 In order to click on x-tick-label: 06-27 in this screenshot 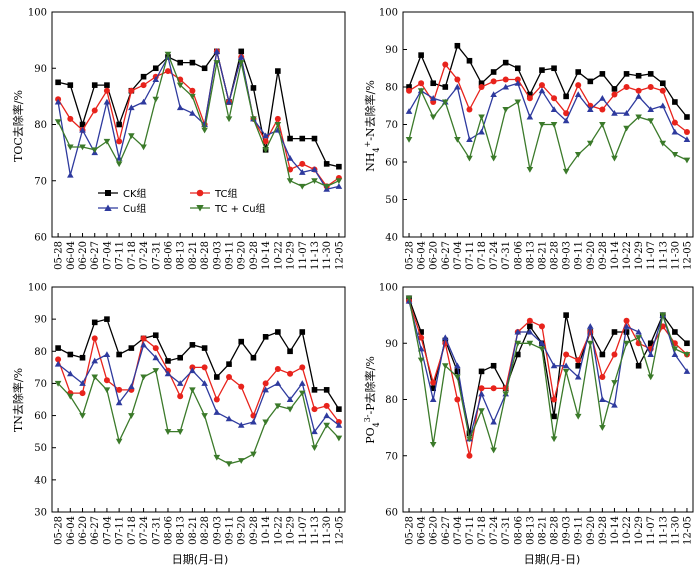, I will do `click(95, 255)`.